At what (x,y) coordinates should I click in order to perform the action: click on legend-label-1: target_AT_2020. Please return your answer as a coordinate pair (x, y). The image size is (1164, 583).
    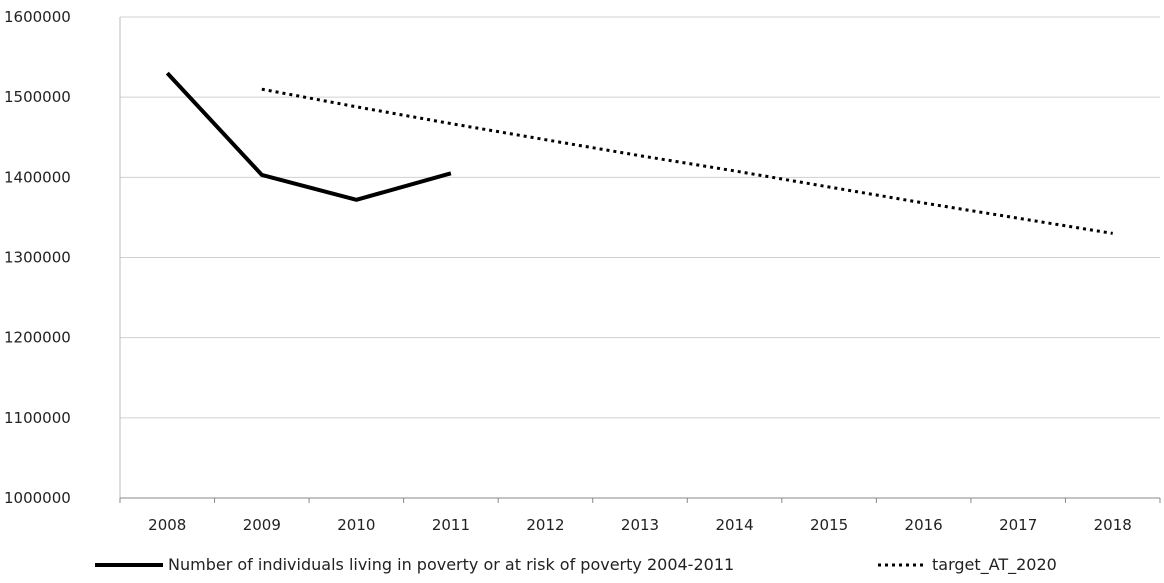
    Looking at the image, I should click on (994, 565).